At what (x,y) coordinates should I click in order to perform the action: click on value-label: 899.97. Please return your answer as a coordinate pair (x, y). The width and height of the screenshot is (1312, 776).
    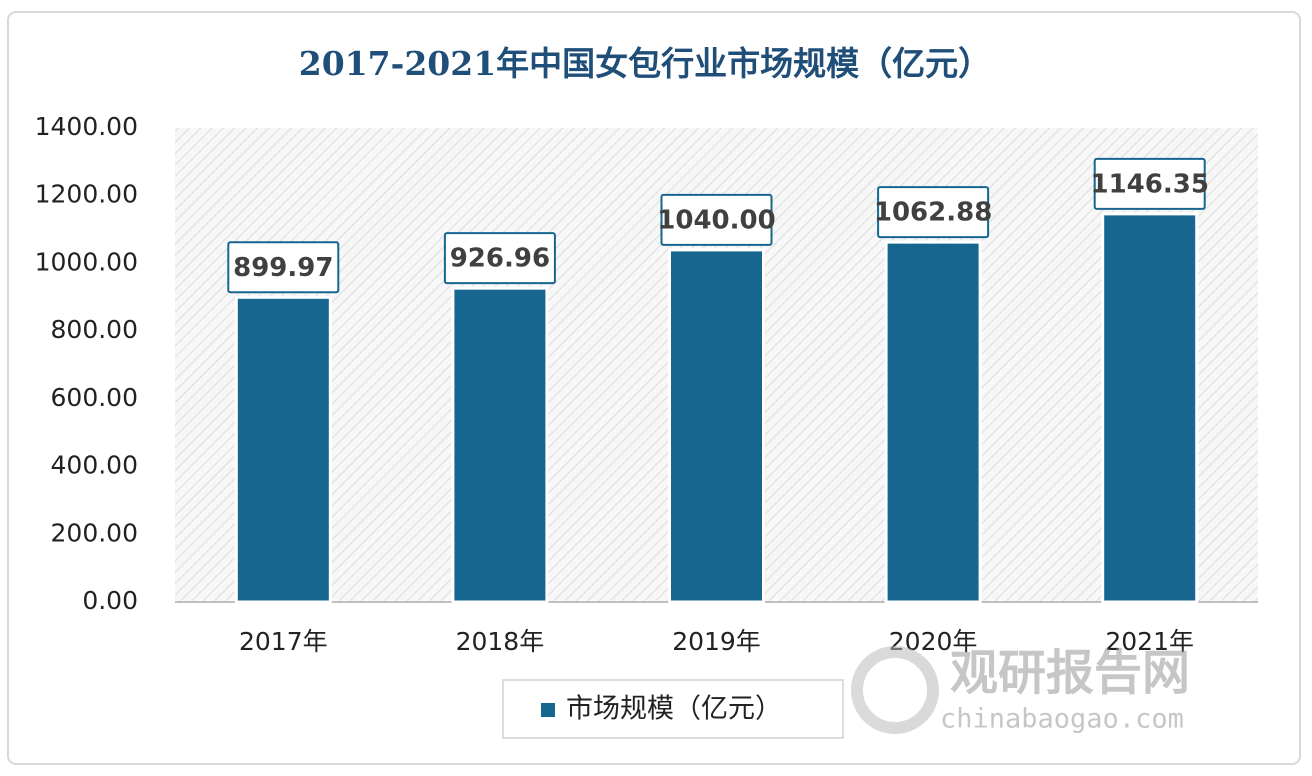
    Looking at the image, I should click on (283, 268).